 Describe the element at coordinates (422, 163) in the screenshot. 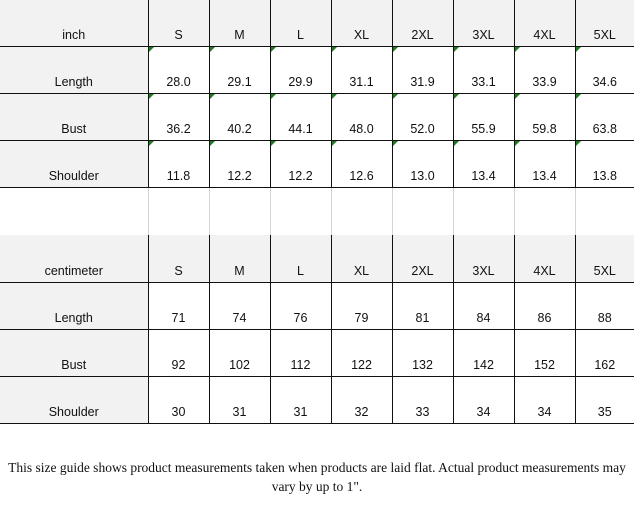

I see `measurement-cell: 13.0` at that location.